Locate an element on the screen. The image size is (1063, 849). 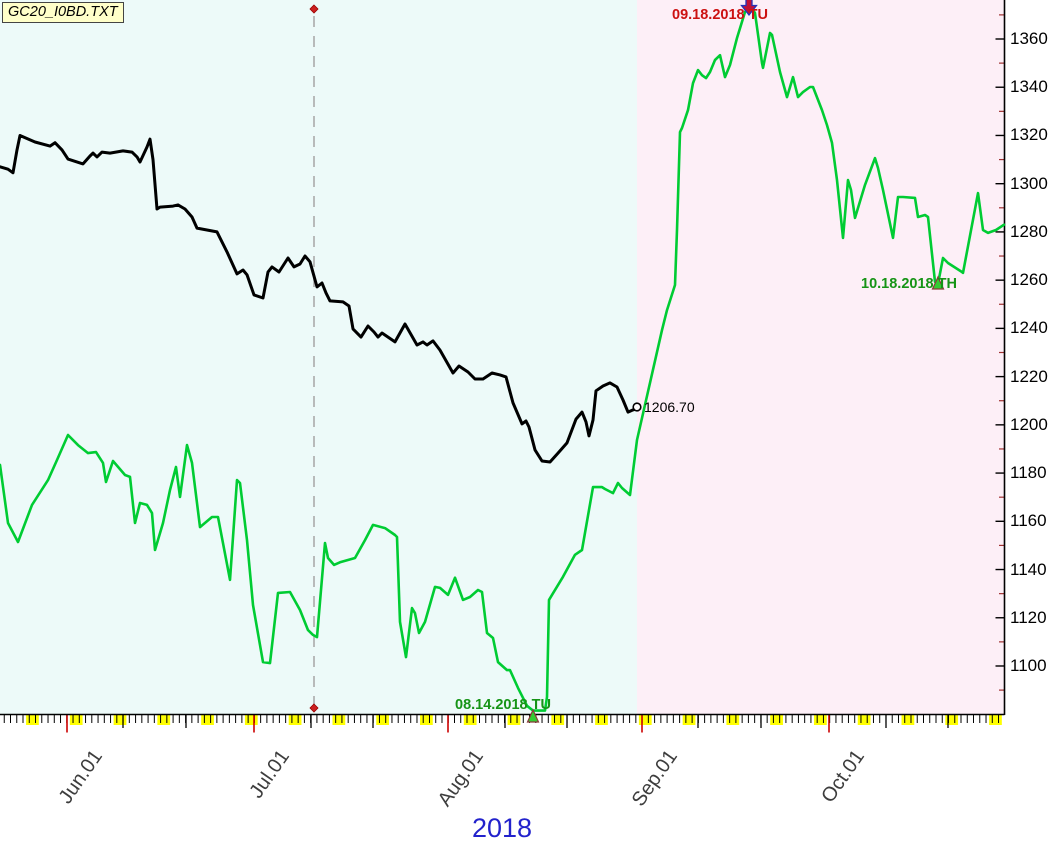
y-axis-label: 1220 is located at coordinates (1029, 376).